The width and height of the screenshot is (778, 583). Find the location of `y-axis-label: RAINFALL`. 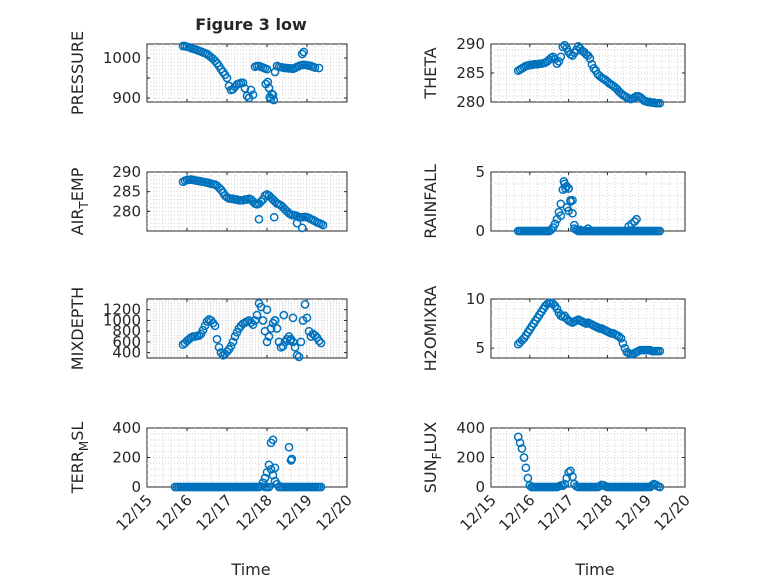

y-axis-label: RAINFALL is located at coordinates (430, 201).